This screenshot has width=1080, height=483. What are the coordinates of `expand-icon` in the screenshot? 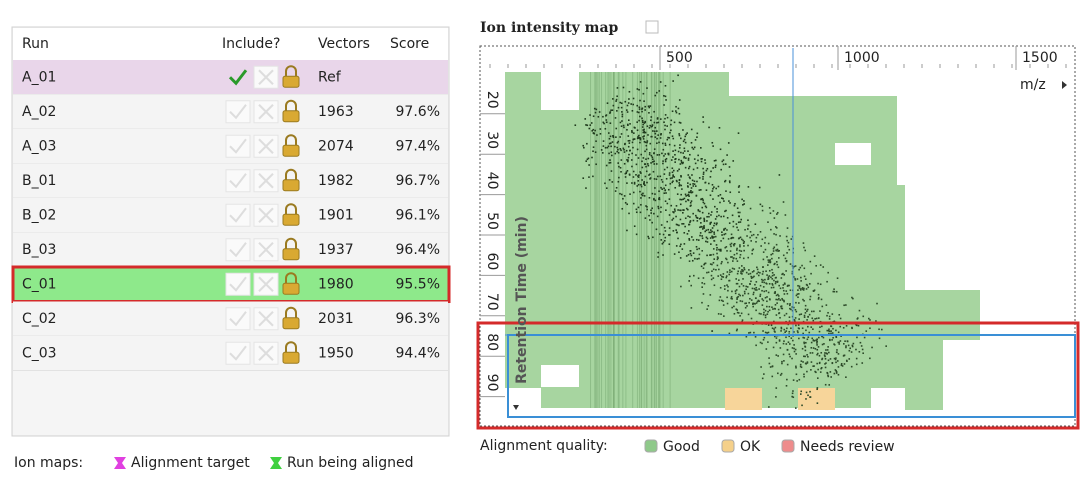 It's located at (652, 27).